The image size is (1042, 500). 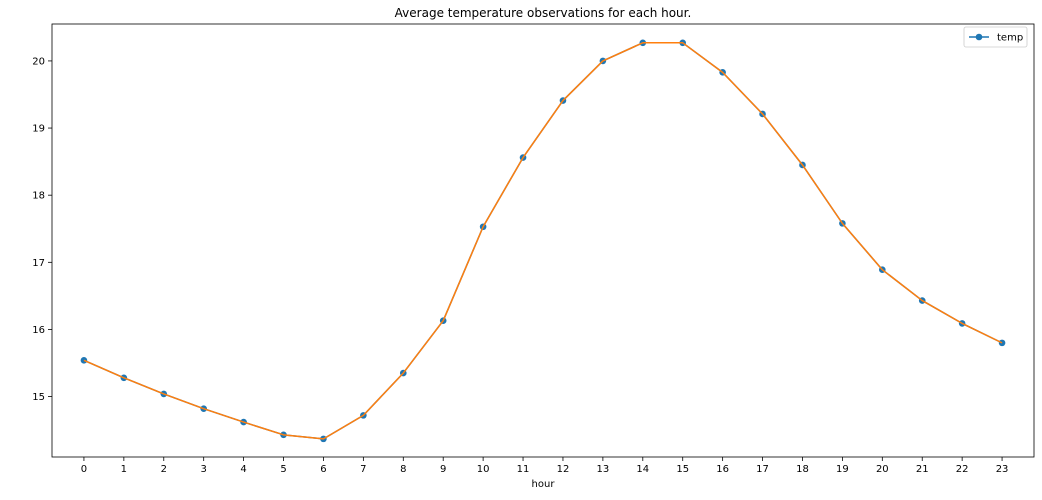 I want to click on x-tick-label: 17, so click(x=762, y=469).